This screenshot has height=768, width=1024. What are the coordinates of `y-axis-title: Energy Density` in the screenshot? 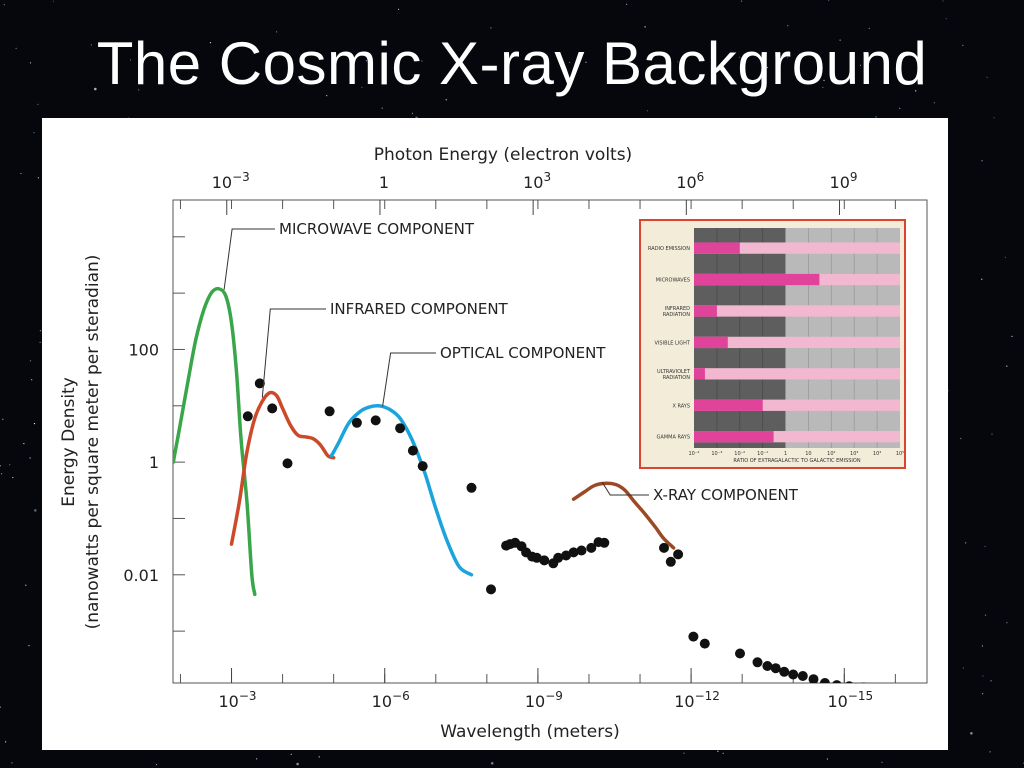 It's located at (69, 442).